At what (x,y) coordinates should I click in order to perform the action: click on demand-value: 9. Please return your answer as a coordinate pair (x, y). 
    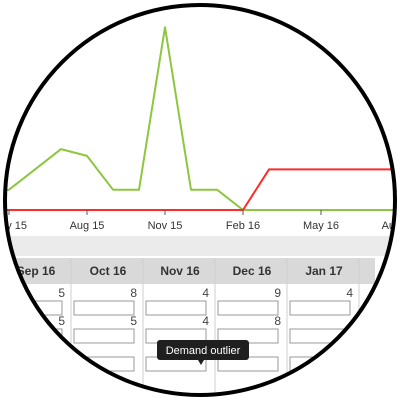
    Looking at the image, I should click on (277, 293).